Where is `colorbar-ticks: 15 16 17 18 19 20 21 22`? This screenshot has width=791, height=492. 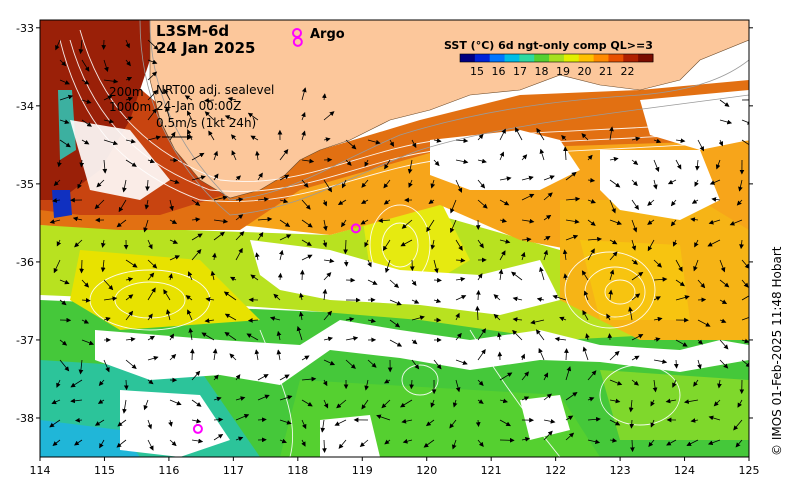
colorbar-ticks: 15 16 17 18 19 20 21 22 is located at coordinates (552, 71).